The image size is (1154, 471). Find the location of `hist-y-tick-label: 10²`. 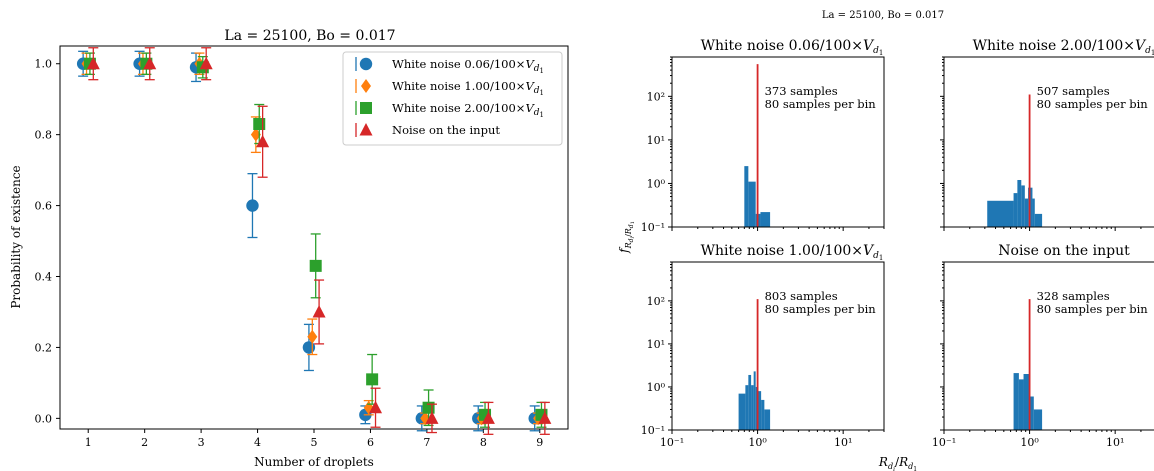

hist-y-tick-label: 10² is located at coordinates (656, 96).